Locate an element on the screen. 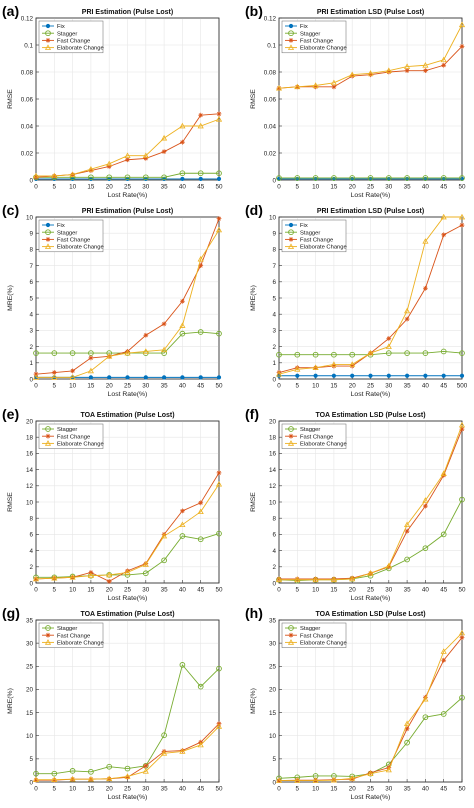  x-tick-label: 45 is located at coordinates (444, 386).